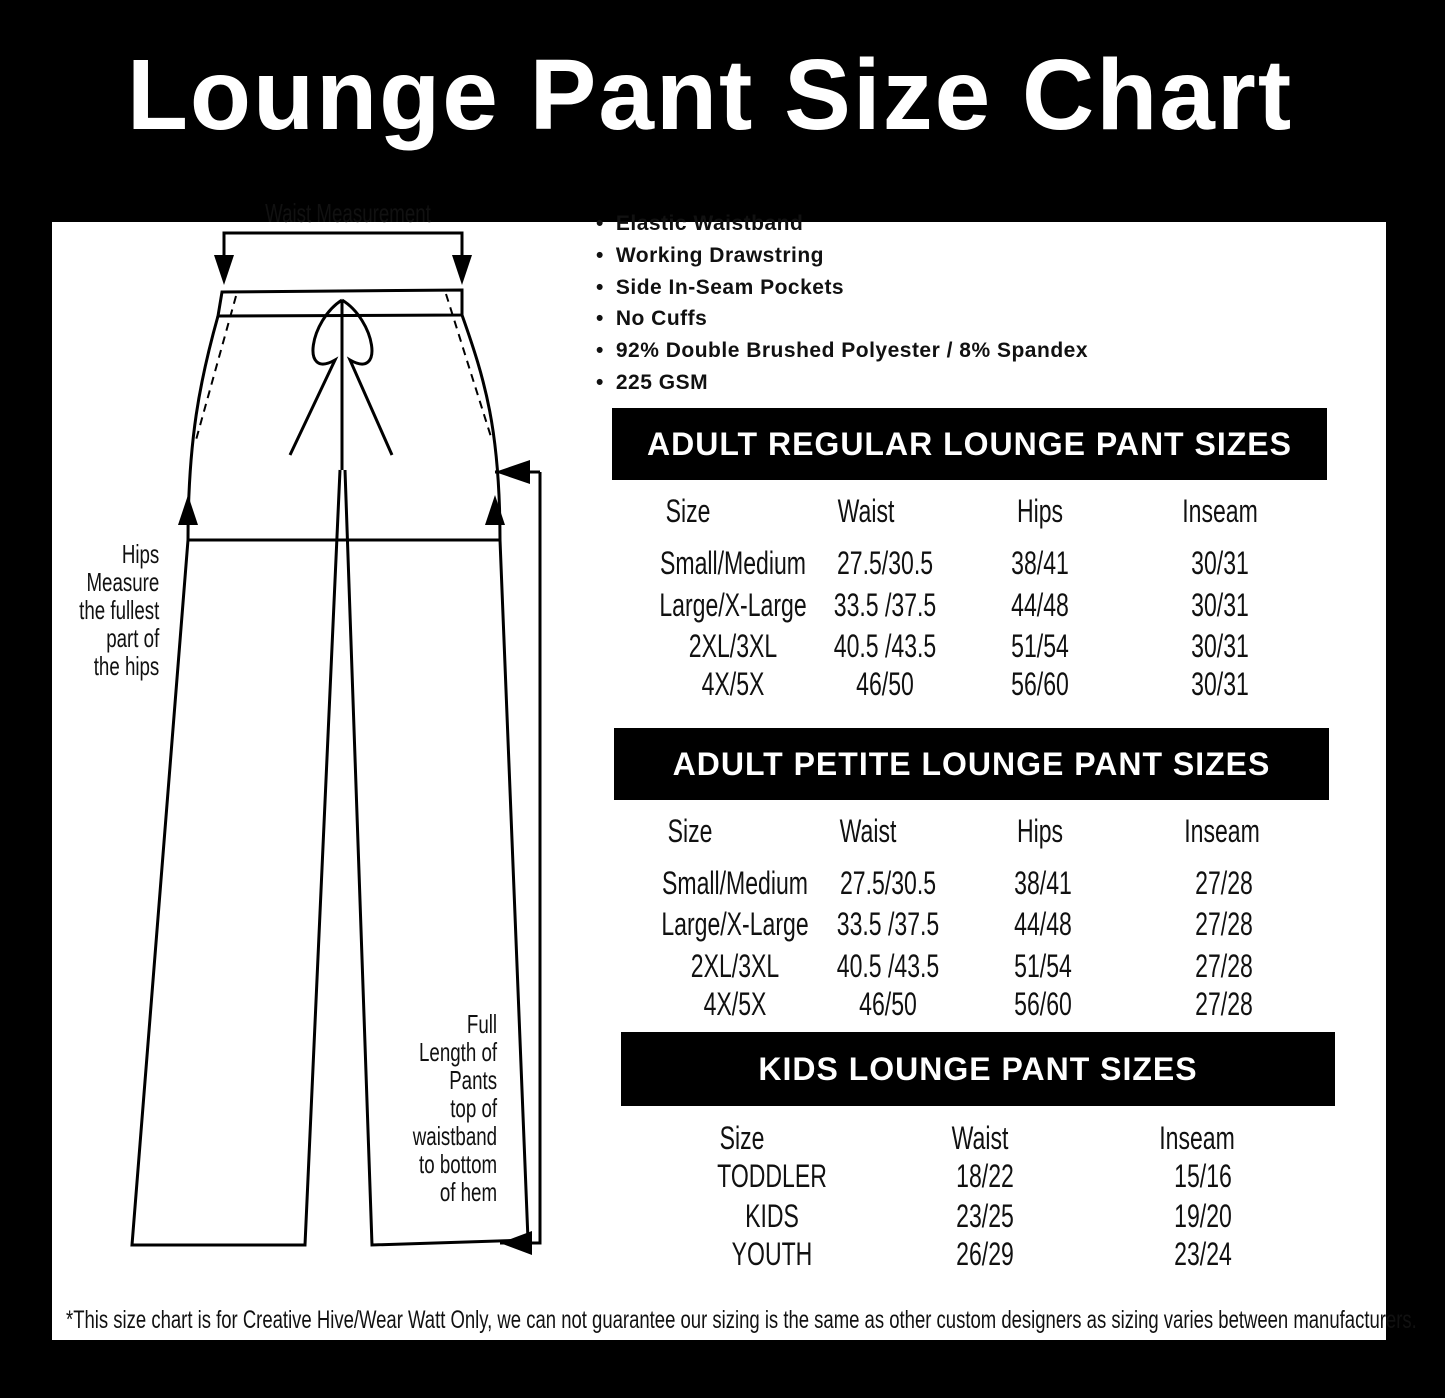  What do you see at coordinates (457, 1052) in the screenshot?
I see `length-label-line: Length of` at bounding box center [457, 1052].